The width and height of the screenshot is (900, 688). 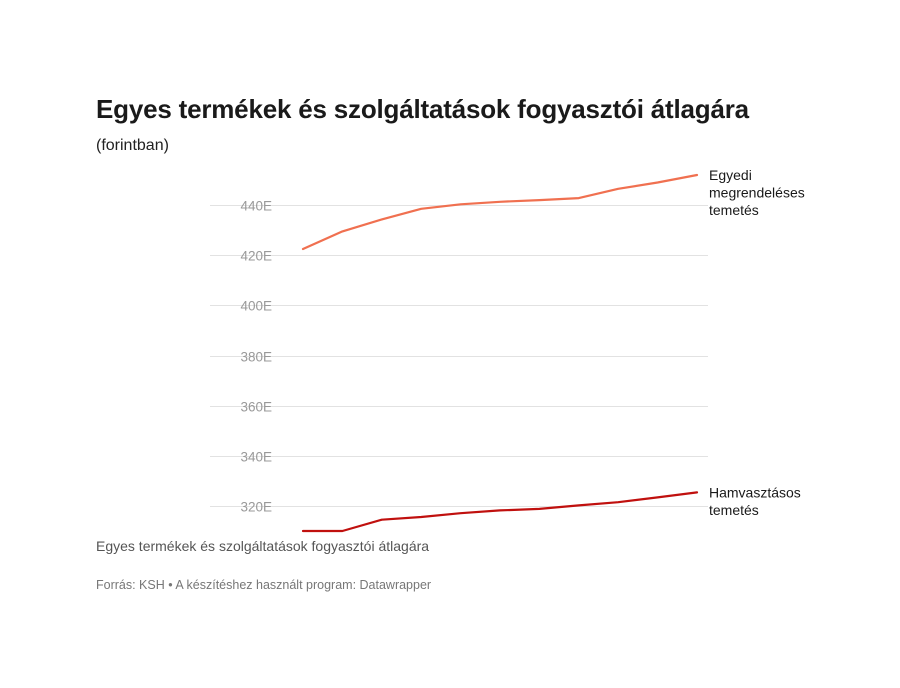 What do you see at coordinates (256, 306) in the screenshot?
I see `y-tick-label: 400E` at bounding box center [256, 306].